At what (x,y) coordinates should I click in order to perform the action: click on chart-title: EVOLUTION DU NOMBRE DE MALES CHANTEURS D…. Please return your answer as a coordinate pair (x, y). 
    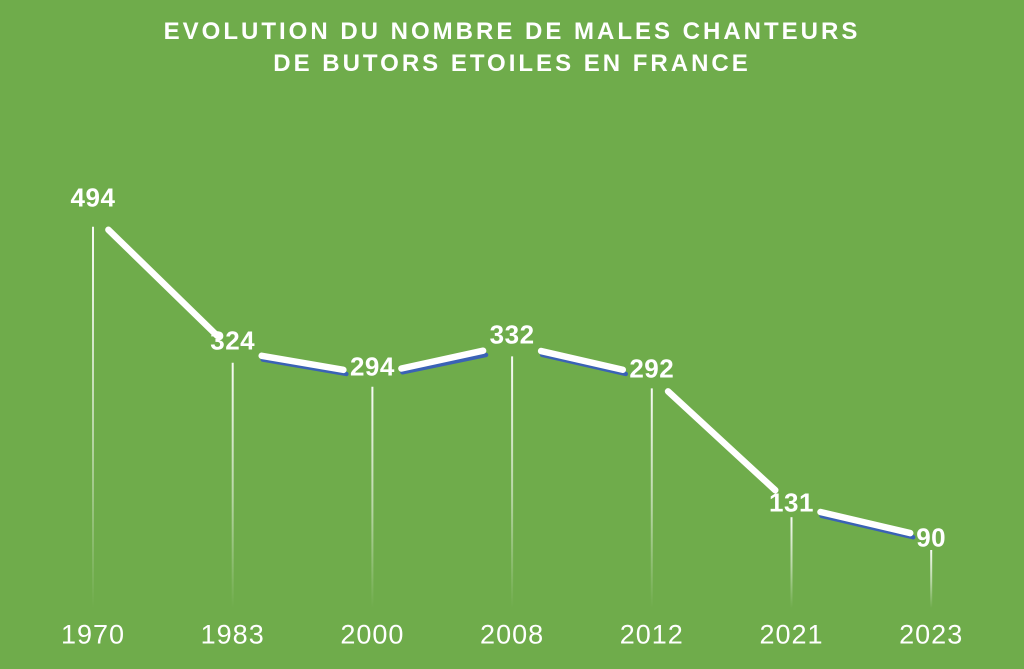
    Looking at the image, I should click on (512, 48).